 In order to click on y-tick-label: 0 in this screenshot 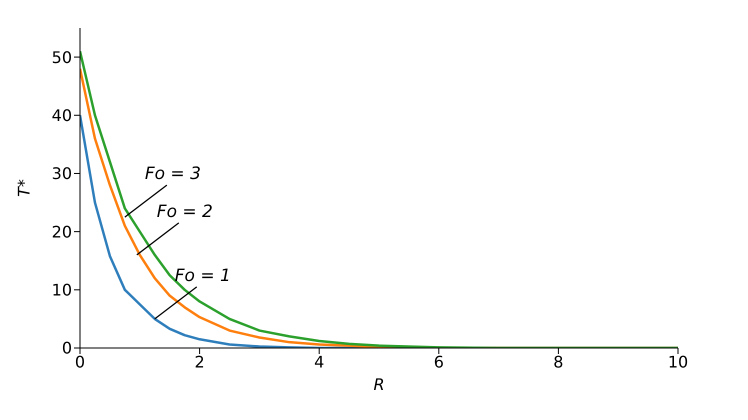, I will do `click(67, 348)`.